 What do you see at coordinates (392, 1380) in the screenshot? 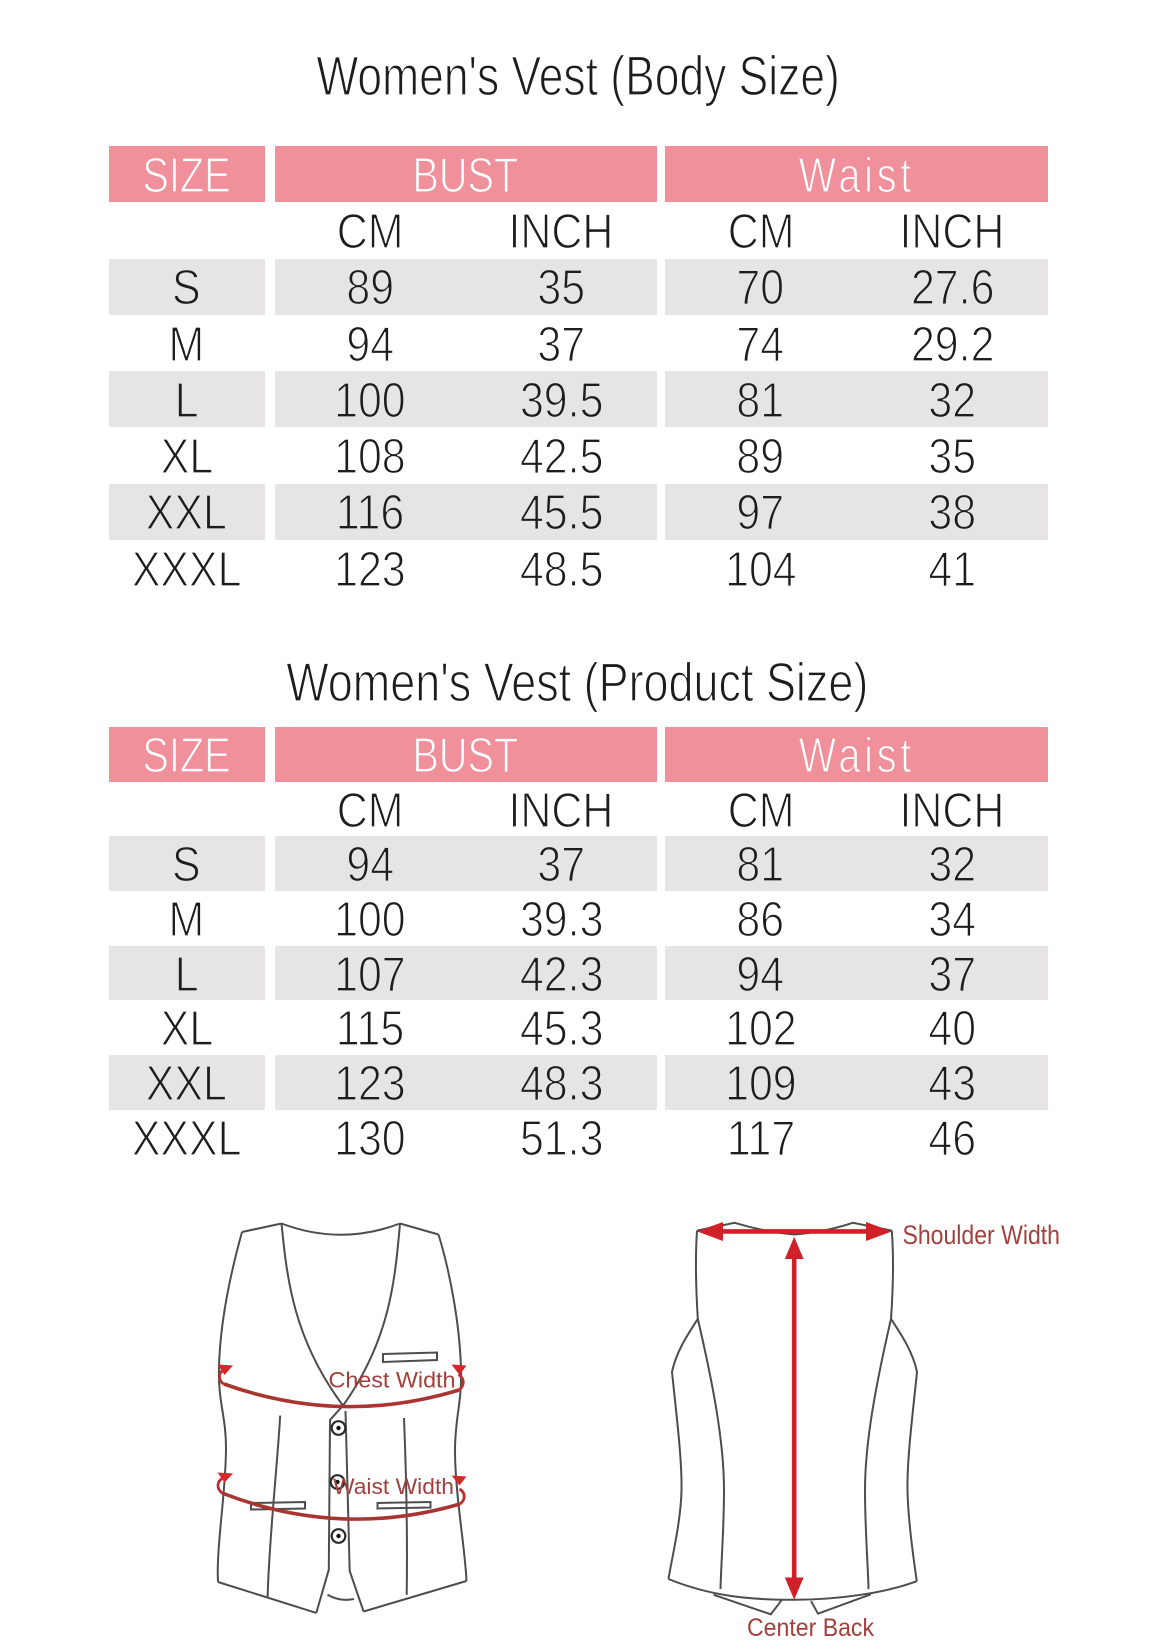
I see `svg-text: Chest Width` at bounding box center [392, 1380].